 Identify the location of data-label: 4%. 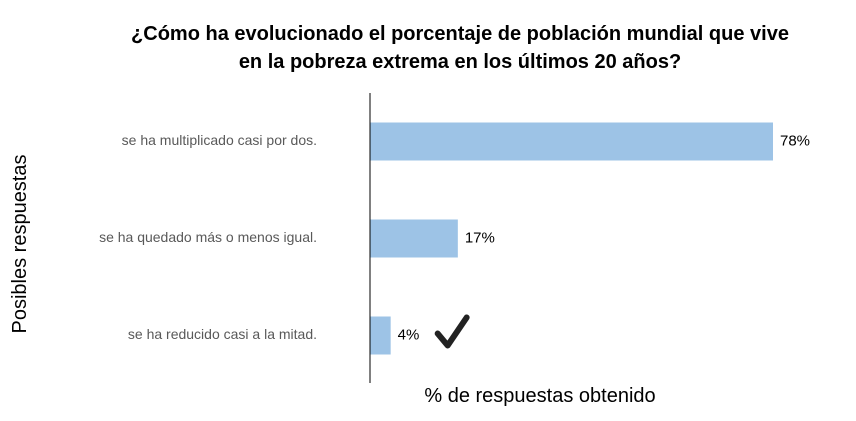
(409, 334).